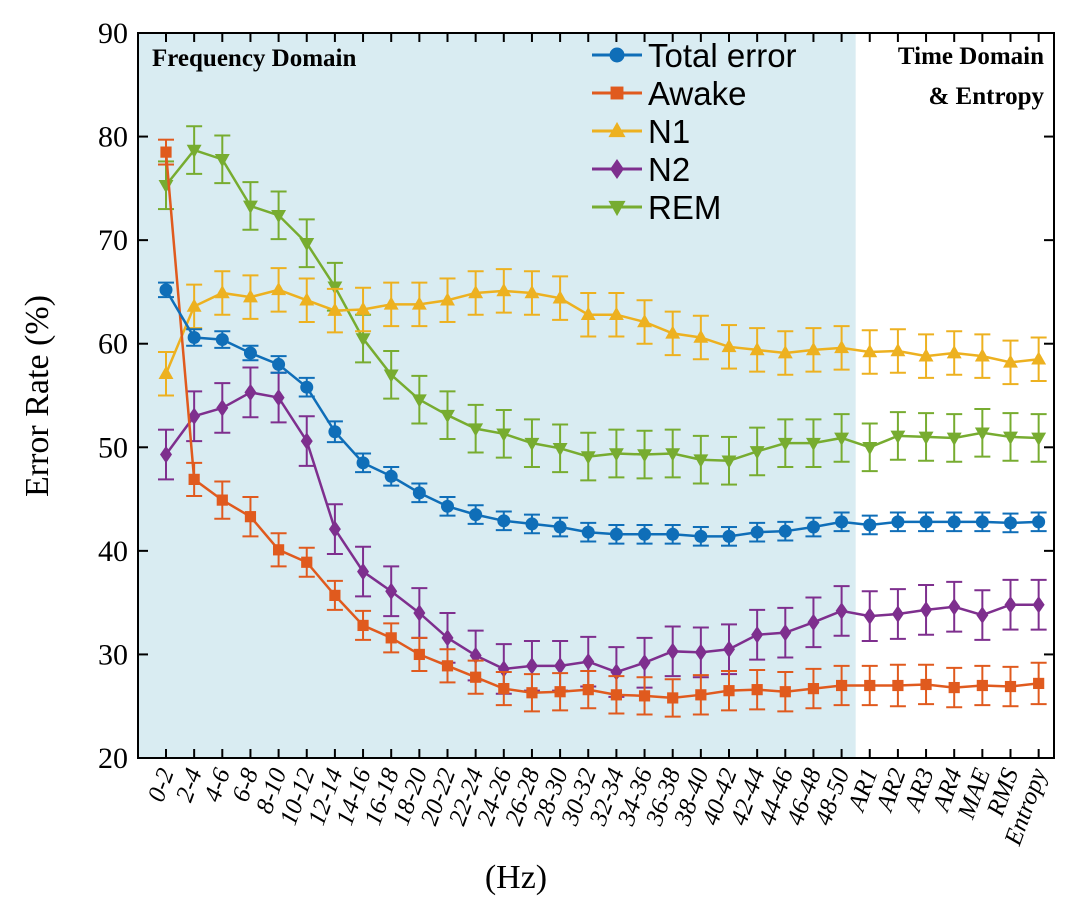 The height and width of the screenshot is (918, 1071). What do you see at coordinates (697, 93) in the screenshot?
I see `legend-label: Awake` at bounding box center [697, 93].